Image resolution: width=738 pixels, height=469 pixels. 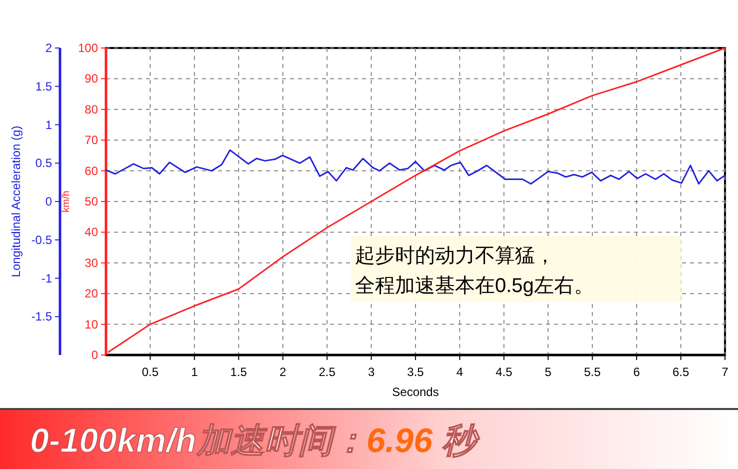 What do you see at coordinates (66, 201) in the screenshot?
I see `y-axis-title: km/h` at bounding box center [66, 201].